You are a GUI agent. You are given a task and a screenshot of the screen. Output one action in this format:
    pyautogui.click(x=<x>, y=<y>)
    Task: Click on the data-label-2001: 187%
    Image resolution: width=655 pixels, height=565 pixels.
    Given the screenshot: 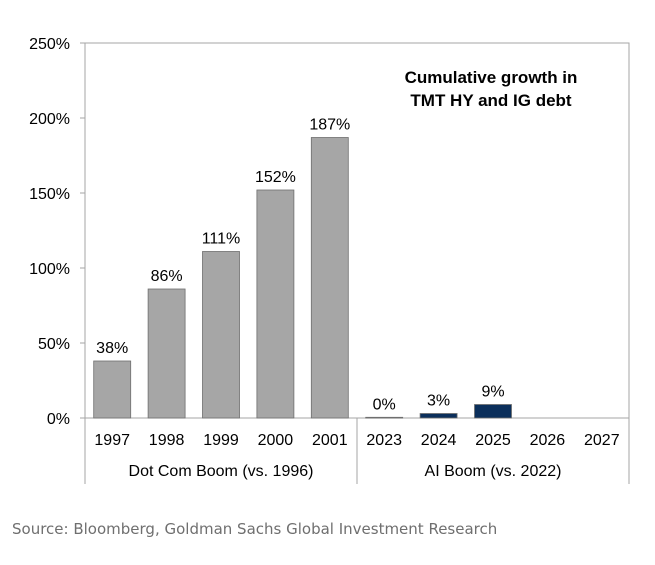 What is the action you would take?
    pyautogui.click(x=329, y=125)
    